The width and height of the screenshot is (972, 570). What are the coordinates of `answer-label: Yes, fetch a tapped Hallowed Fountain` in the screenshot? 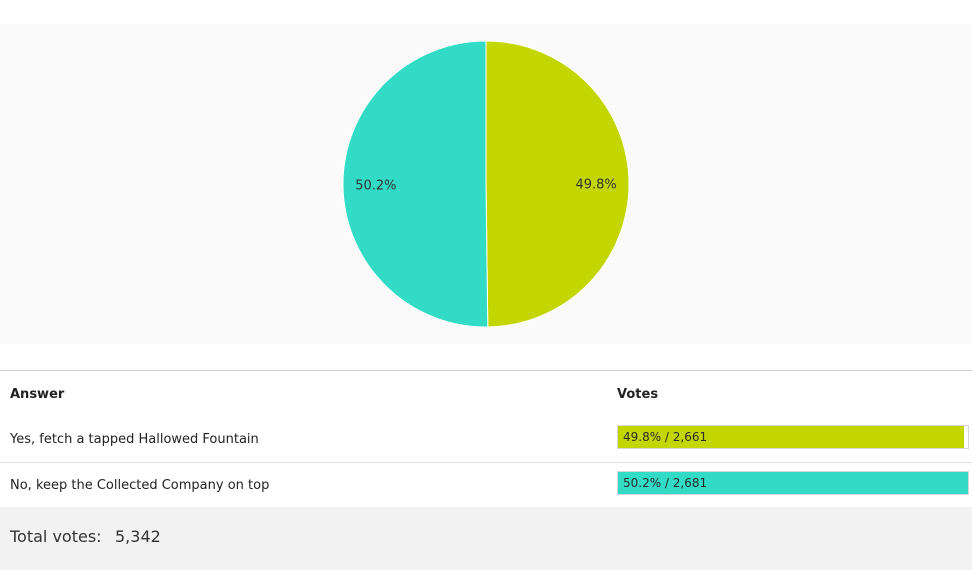 It's located at (134, 439).